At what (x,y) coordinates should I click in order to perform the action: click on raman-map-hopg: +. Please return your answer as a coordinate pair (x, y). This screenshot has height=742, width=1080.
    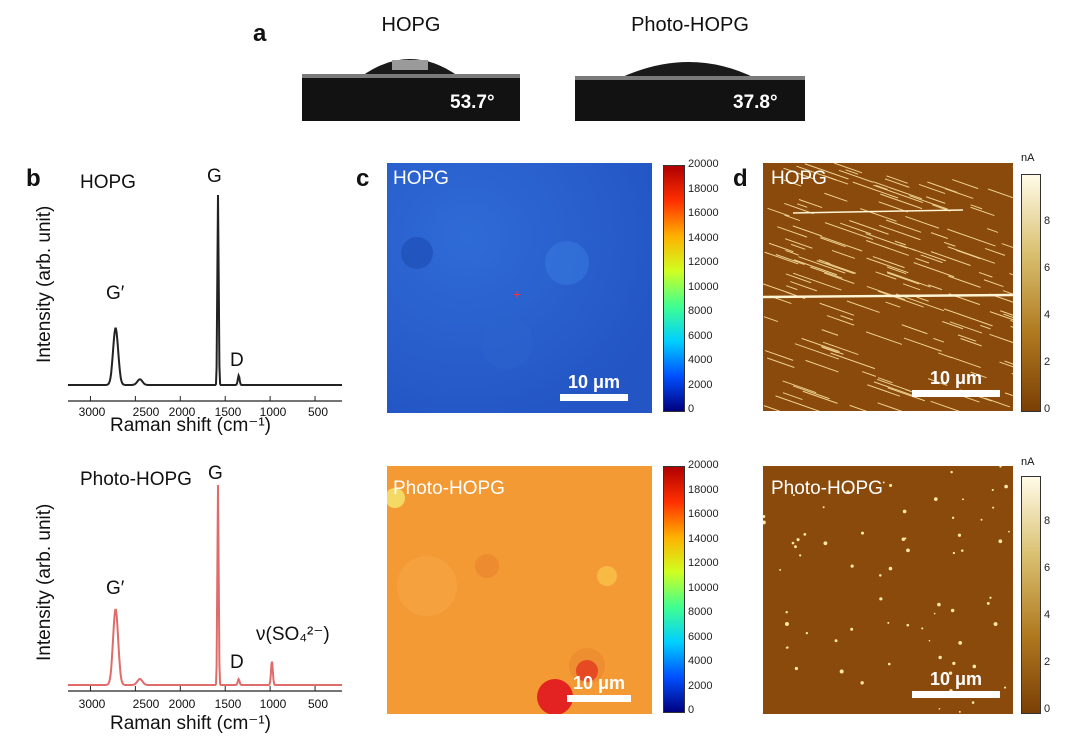
    Looking at the image, I should click on (519, 288).